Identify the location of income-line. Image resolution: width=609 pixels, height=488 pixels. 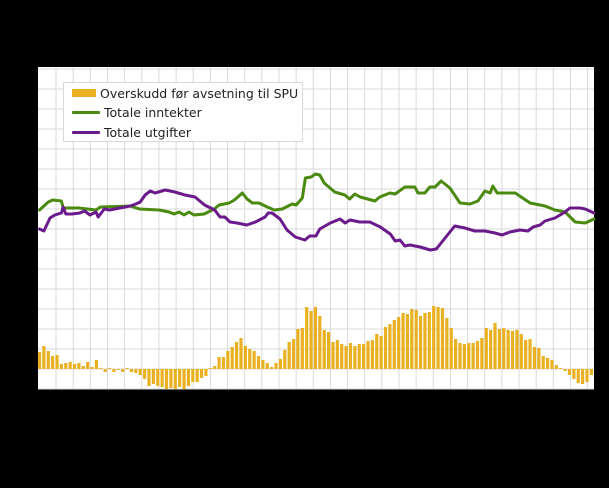
(317, 198).